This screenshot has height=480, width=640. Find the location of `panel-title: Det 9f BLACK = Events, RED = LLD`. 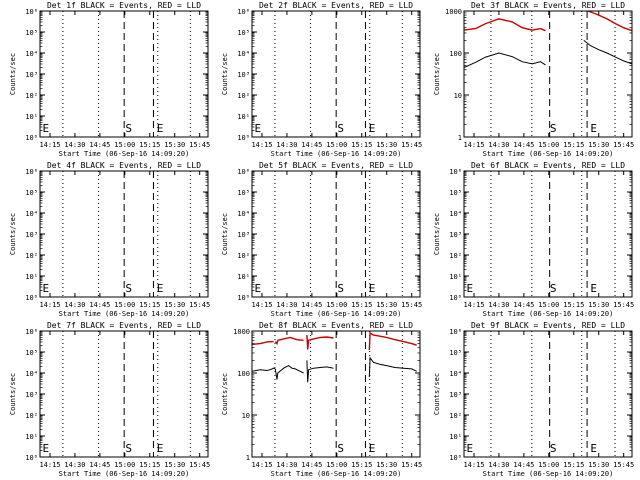

panel-title: Det 9f BLACK = Events, RED = LLD is located at coordinates (548, 325).